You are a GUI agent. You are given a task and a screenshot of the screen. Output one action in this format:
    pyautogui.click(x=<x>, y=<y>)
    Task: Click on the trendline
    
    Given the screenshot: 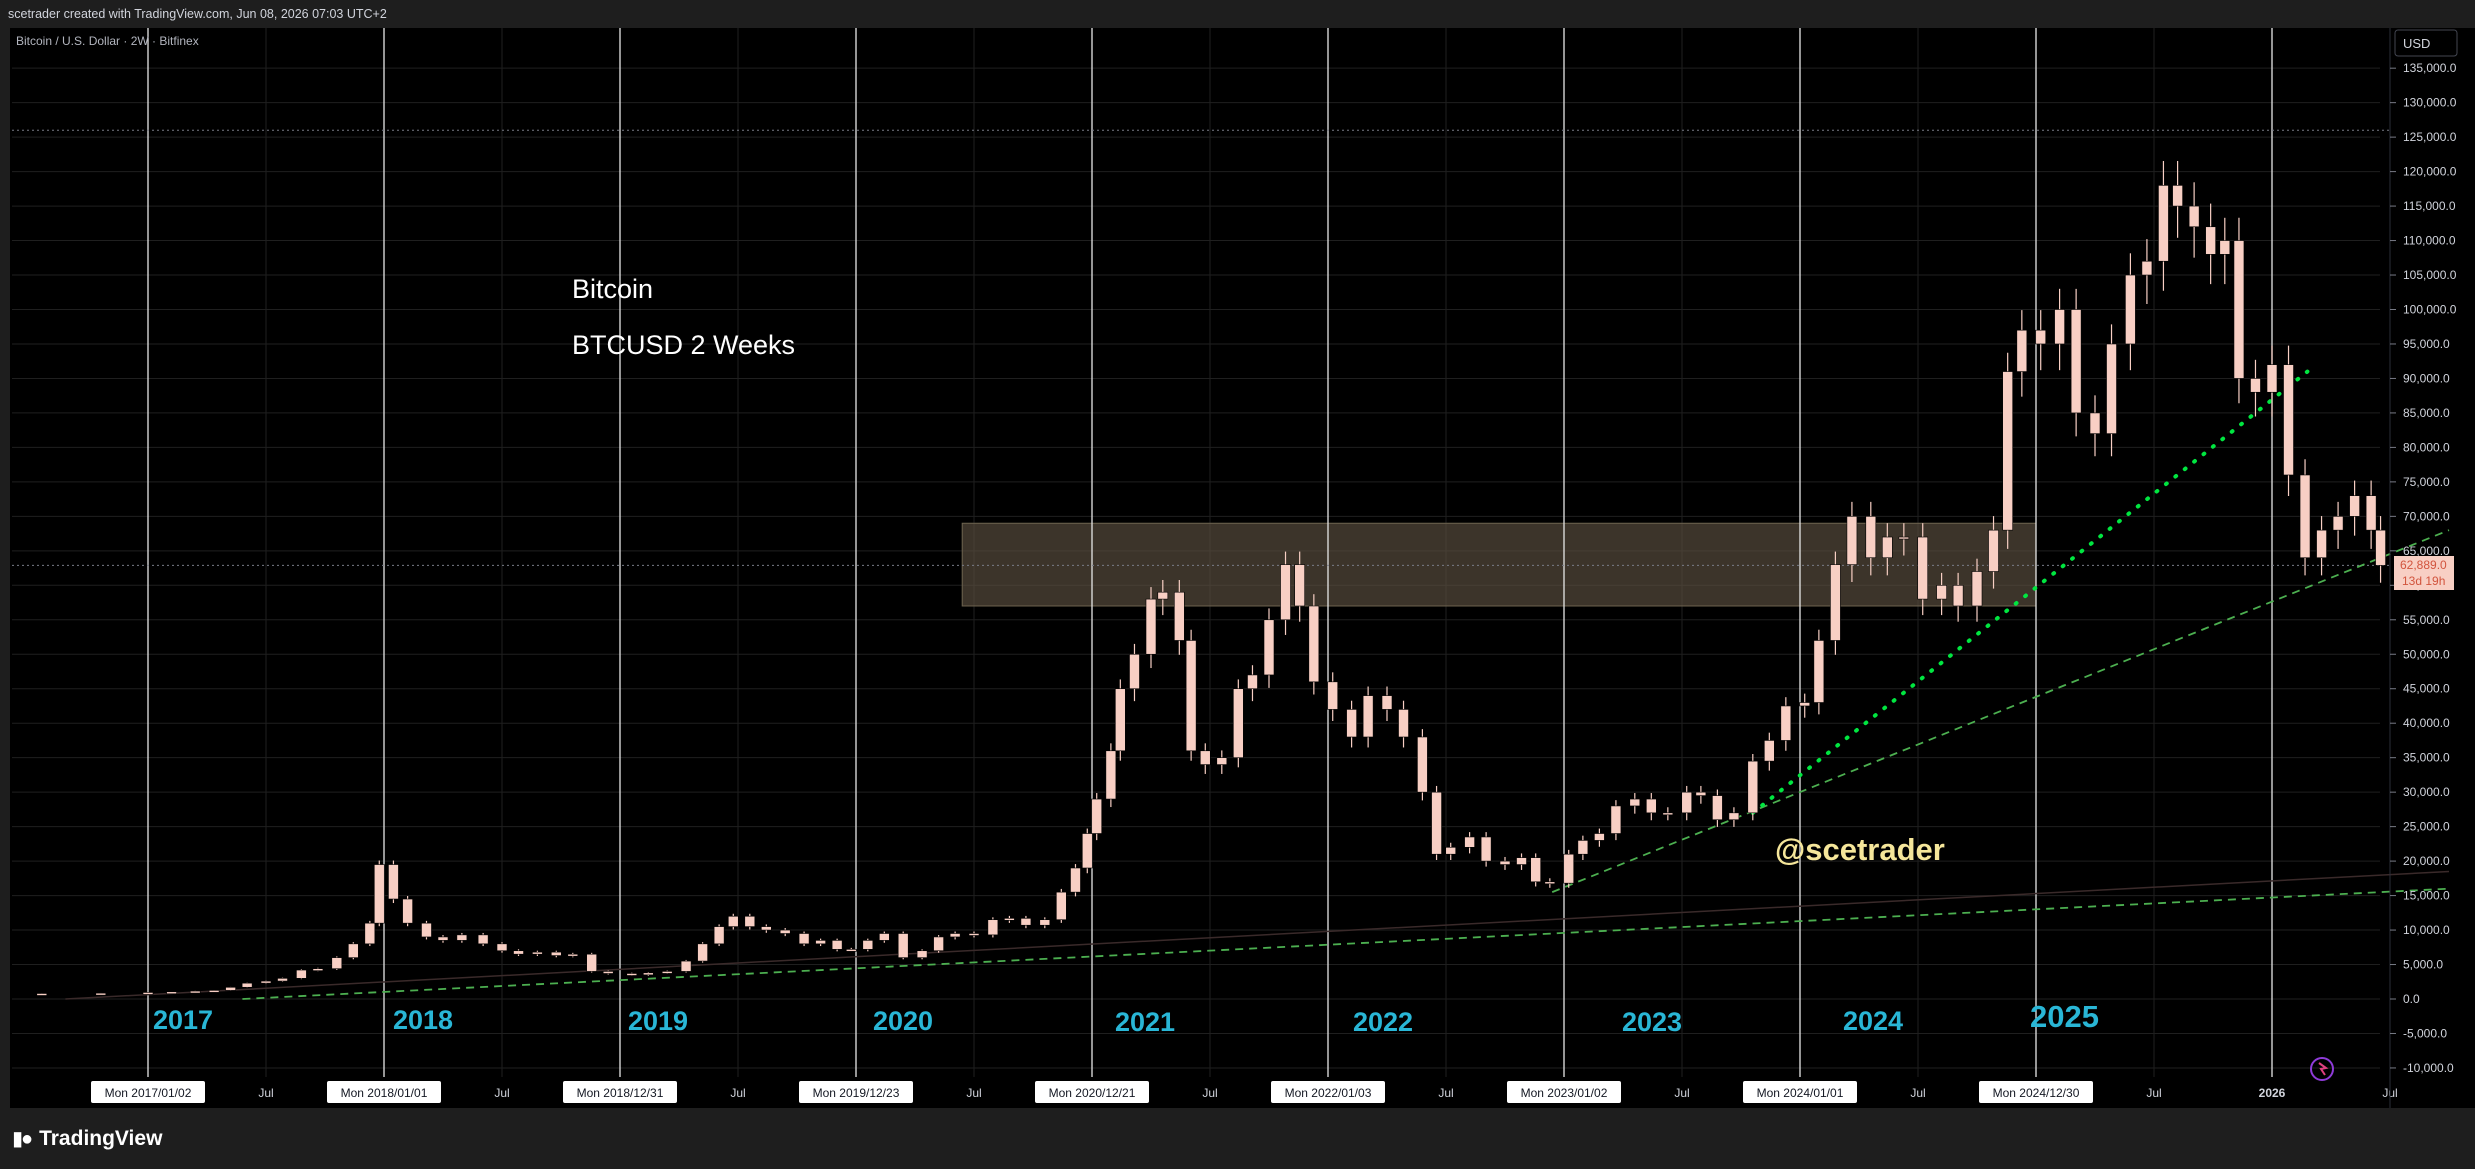 What is the action you would take?
    pyautogui.click(x=2030, y=592)
    